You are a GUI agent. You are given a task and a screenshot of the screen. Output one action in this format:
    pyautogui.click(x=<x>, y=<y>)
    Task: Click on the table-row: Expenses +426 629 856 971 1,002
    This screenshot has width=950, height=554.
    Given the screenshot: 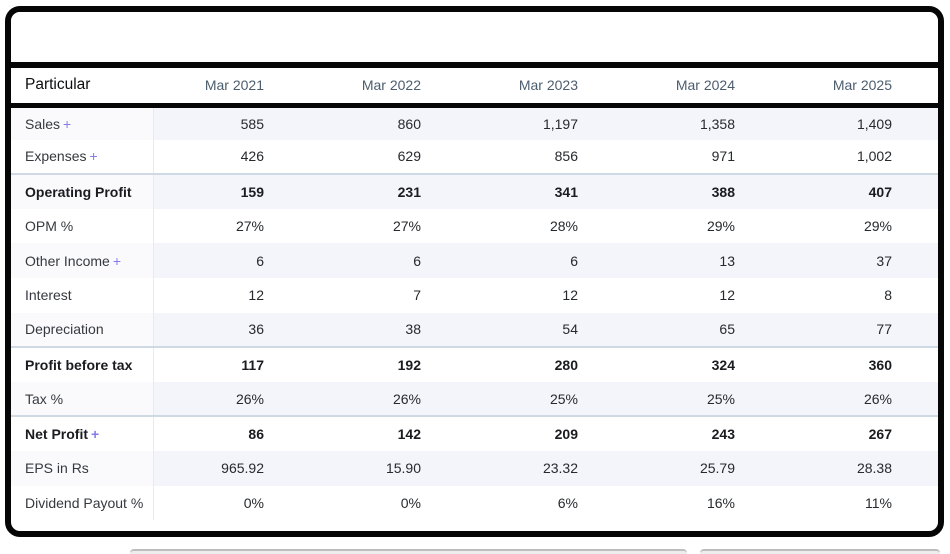 What is the action you would take?
    pyautogui.click(x=474, y=157)
    